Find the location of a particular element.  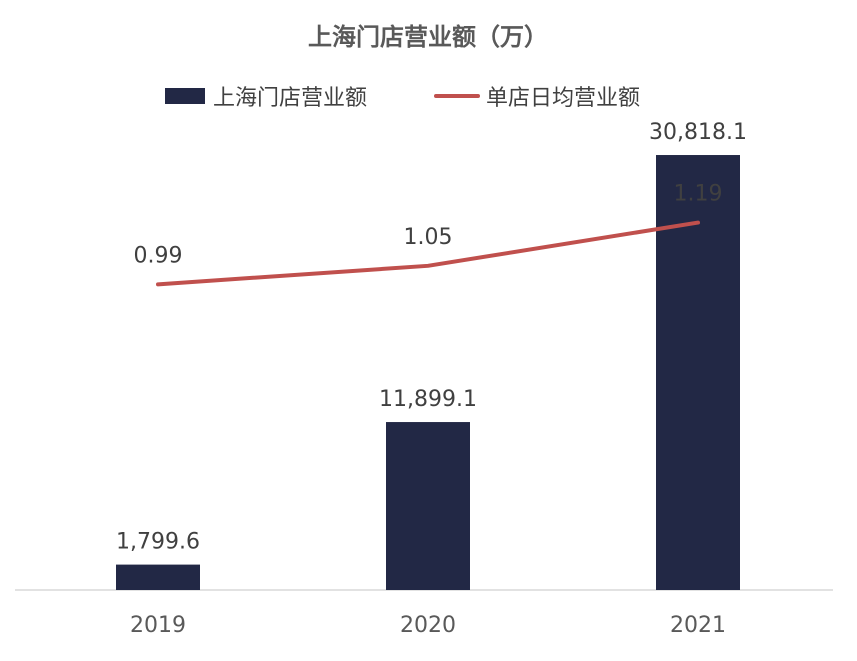

bar-label-2019: 1,799.6 is located at coordinates (158, 542).